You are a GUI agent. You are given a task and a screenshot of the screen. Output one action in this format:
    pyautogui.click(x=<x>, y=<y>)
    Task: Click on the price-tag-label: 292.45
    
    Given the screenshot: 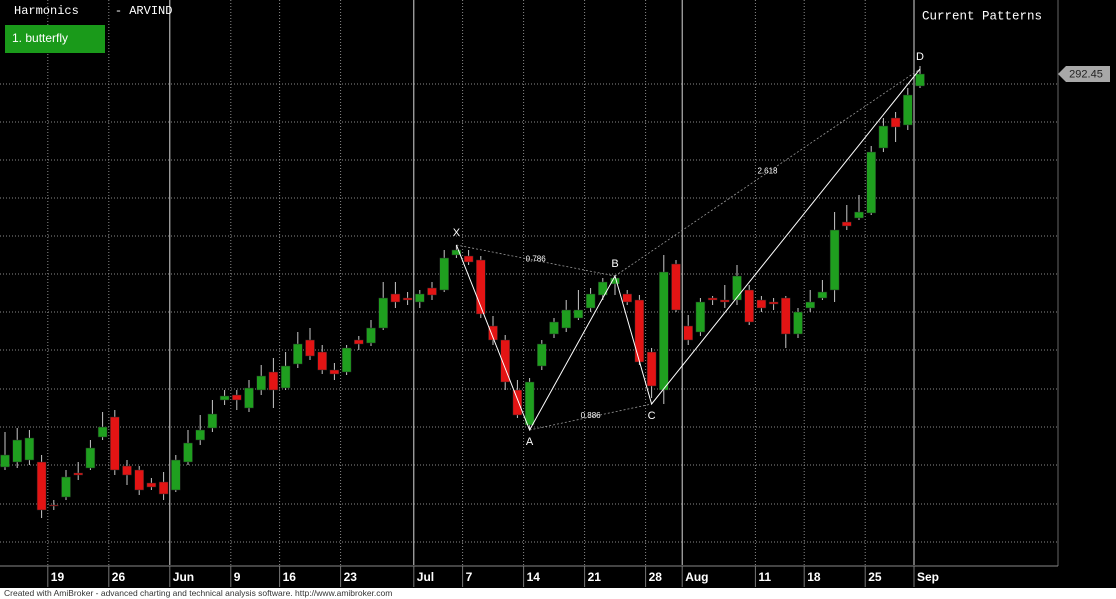 What is the action you would take?
    pyautogui.click(x=1086, y=74)
    